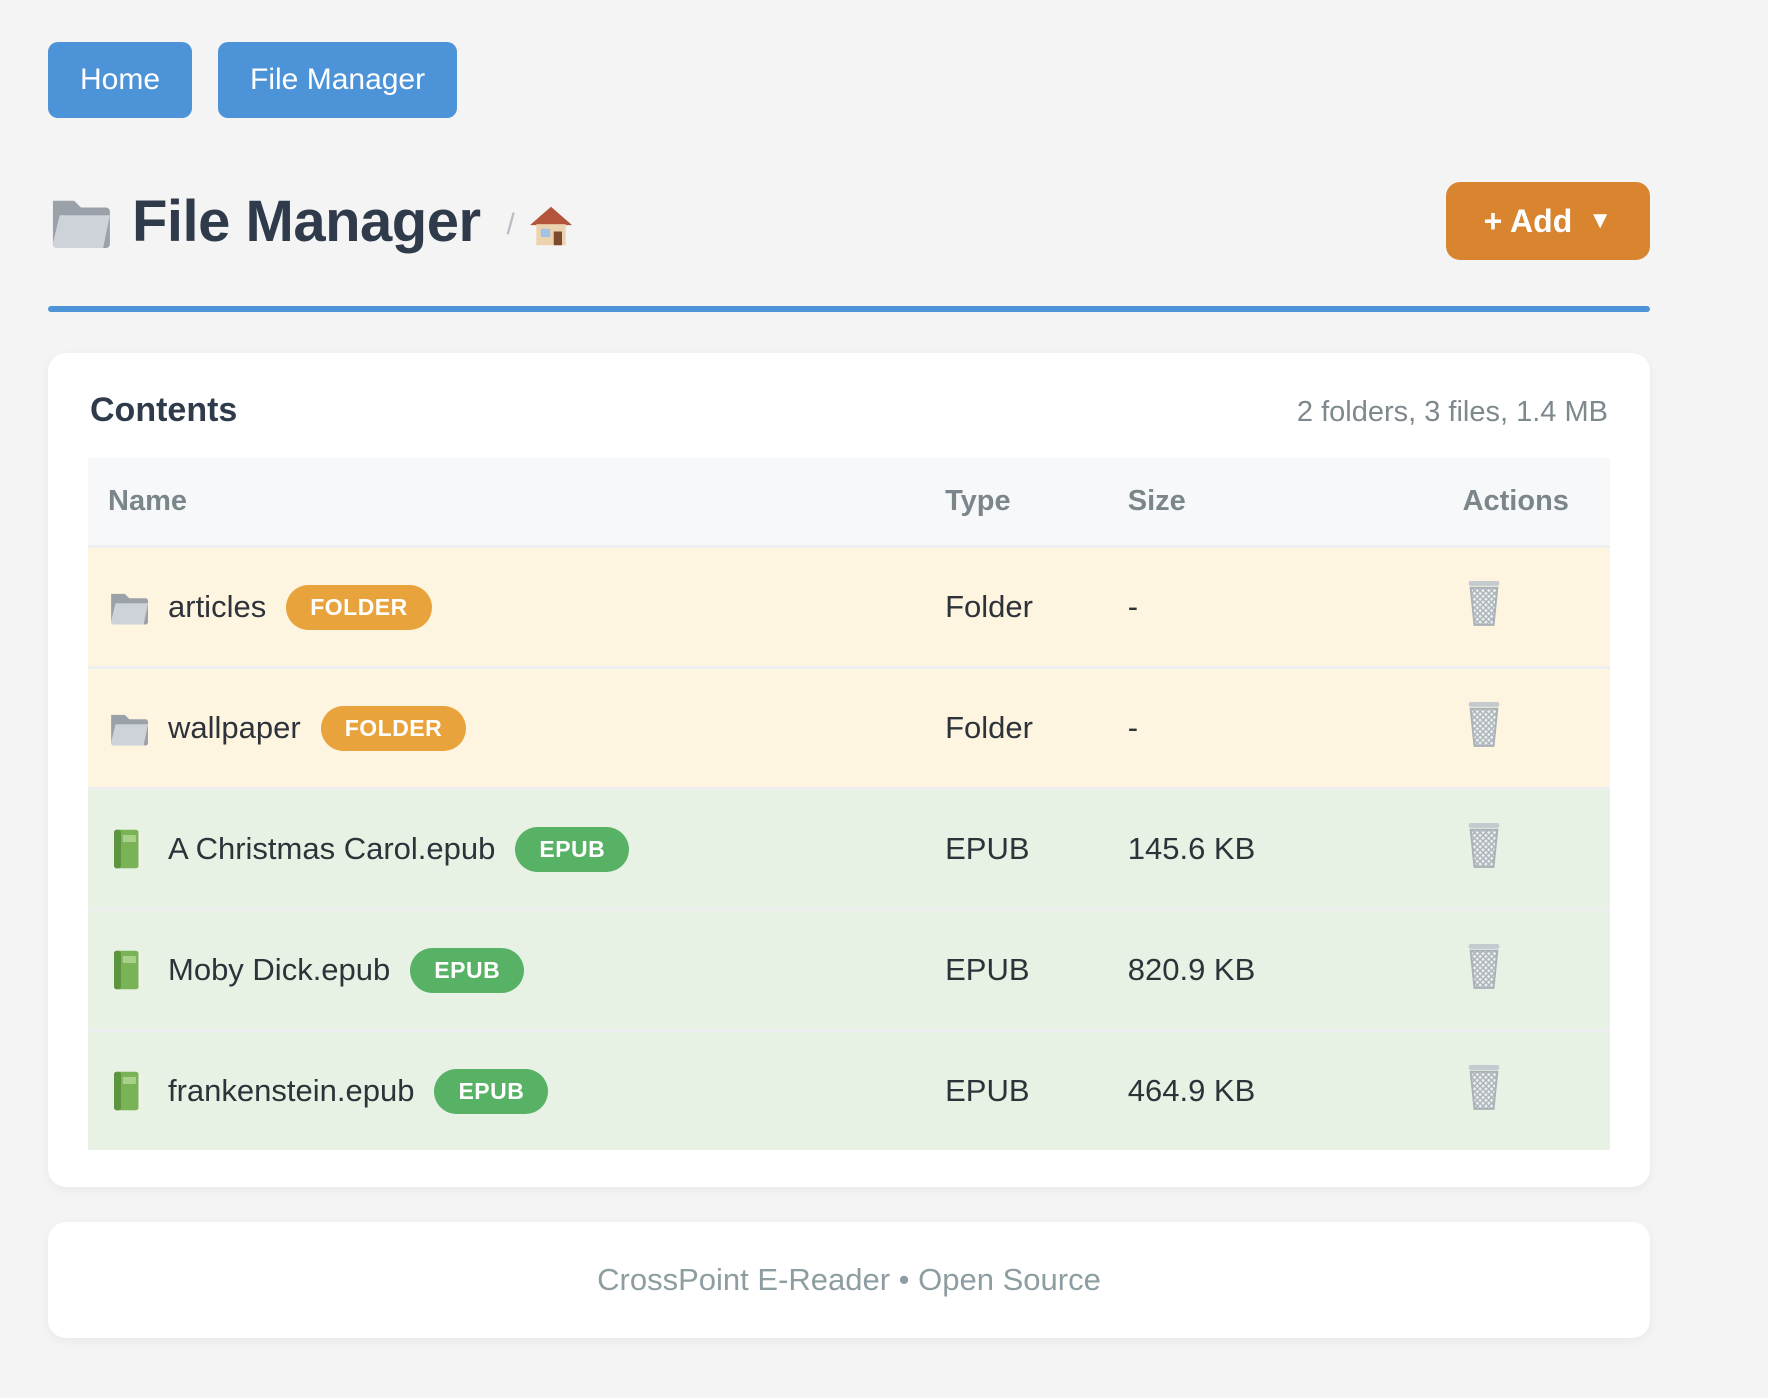 The width and height of the screenshot is (1768, 1398). I want to click on page-title: File Manager, so click(306, 221).